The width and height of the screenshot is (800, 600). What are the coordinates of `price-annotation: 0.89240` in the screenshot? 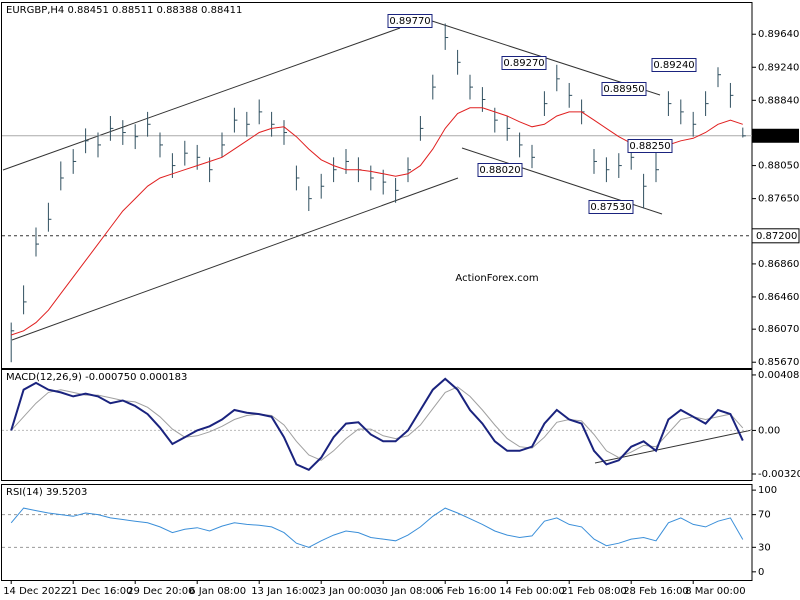 It's located at (673, 65).